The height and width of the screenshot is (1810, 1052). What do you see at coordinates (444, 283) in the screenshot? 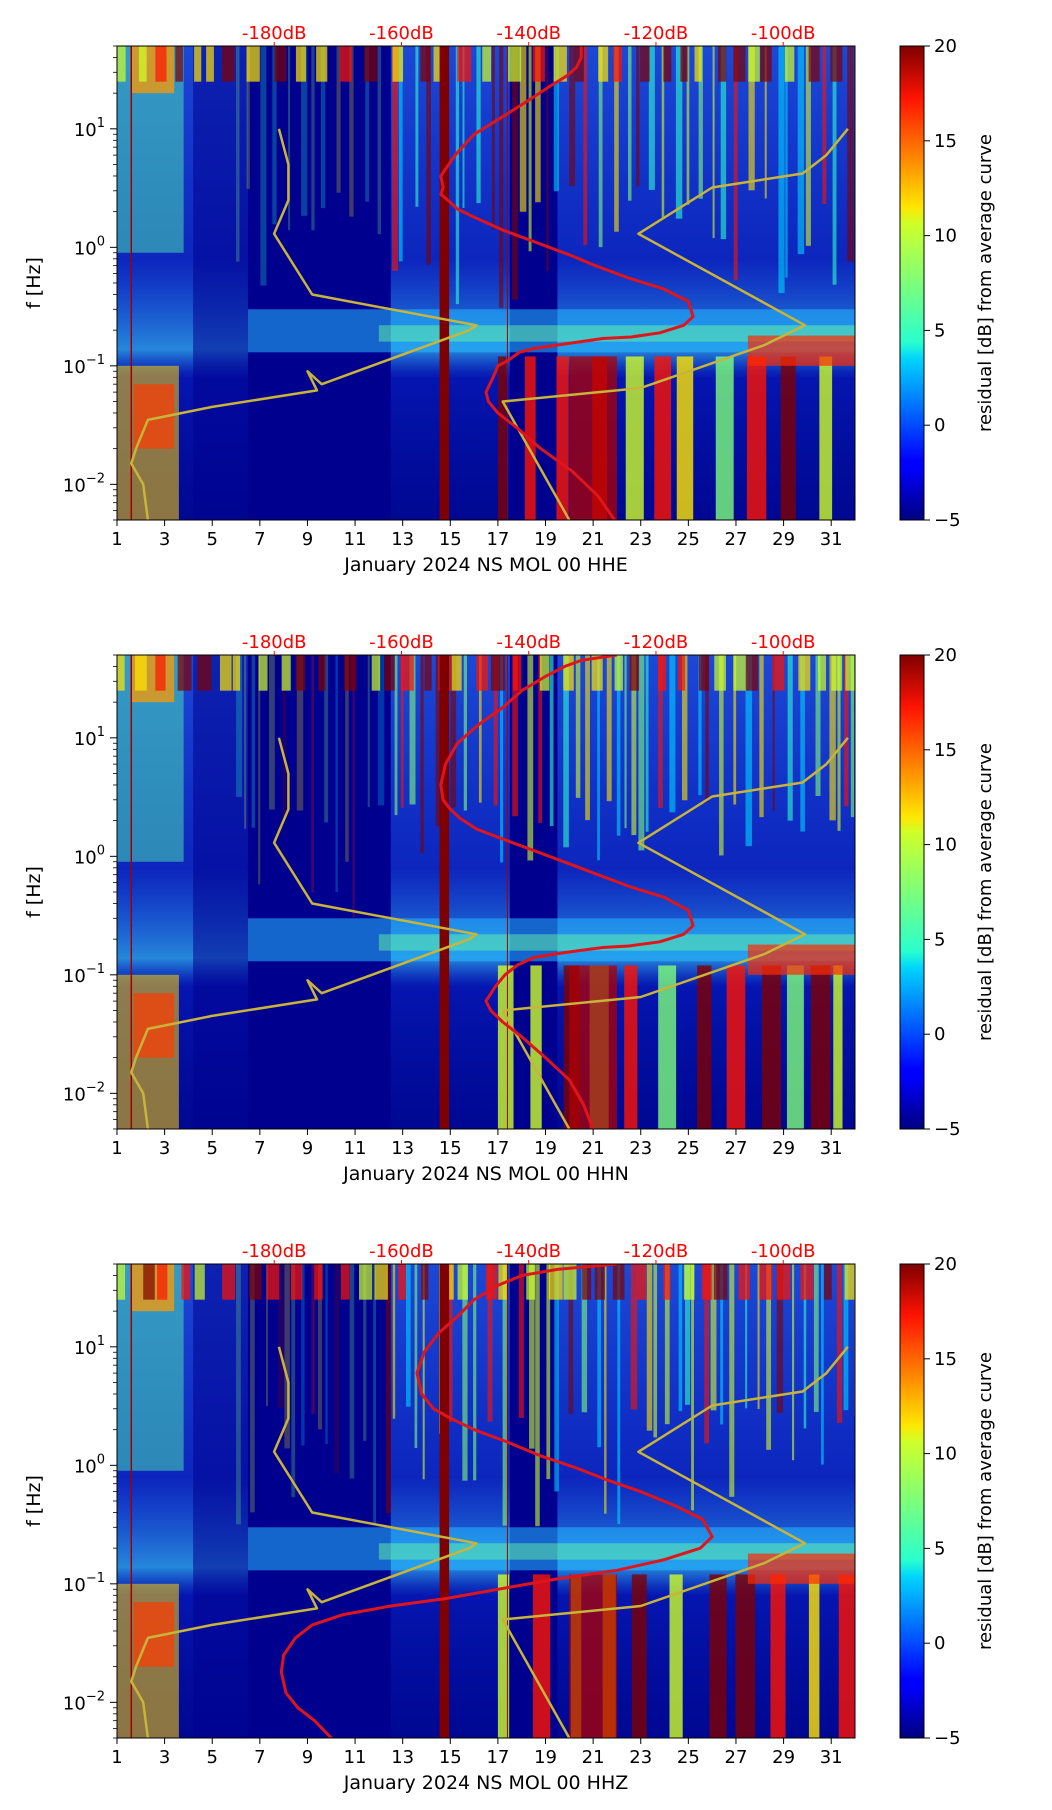
I see `gap-bar` at bounding box center [444, 283].